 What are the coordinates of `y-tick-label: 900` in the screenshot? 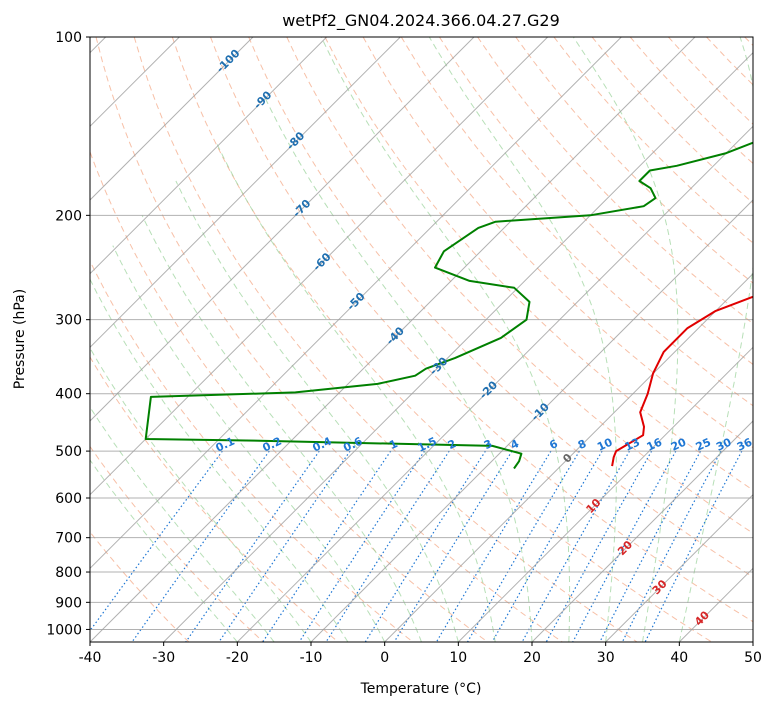 It's located at (68, 603).